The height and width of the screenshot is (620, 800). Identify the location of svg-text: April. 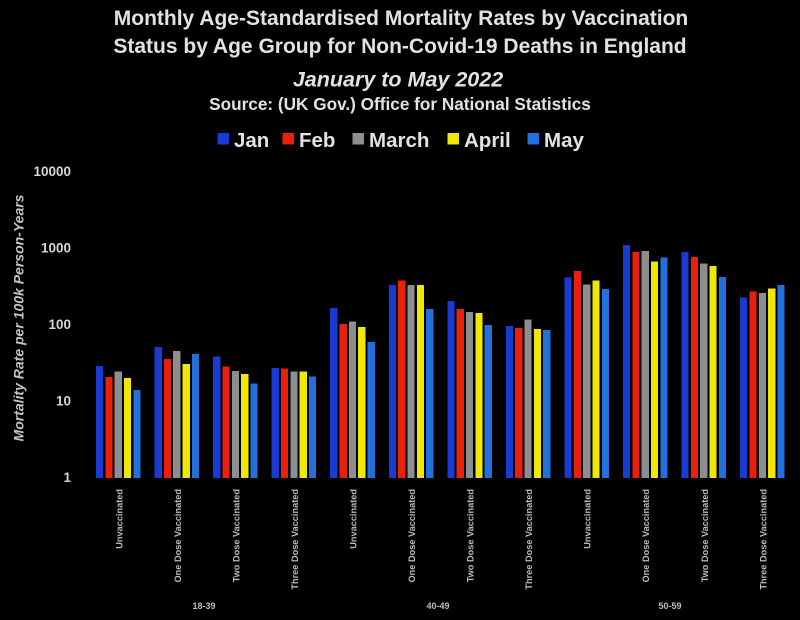
(487, 140).